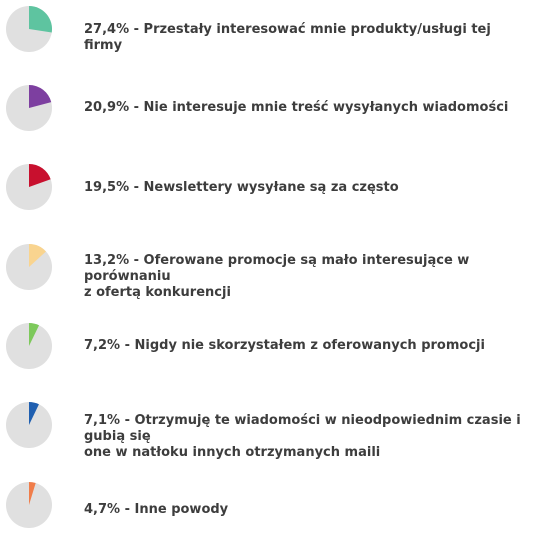 This screenshot has width=534, height=535. Describe the element at coordinates (156, 509) in the screenshot. I see `item-label: 4,7% - Inne powody` at that location.